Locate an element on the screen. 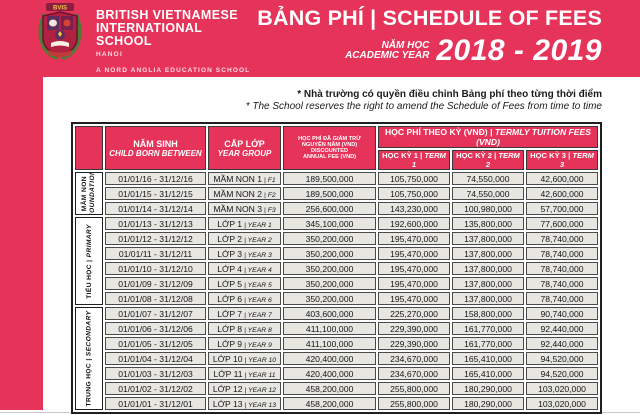 The height and width of the screenshot is (415, 640). cell-year-group: LỚP 10 | YEAR 10 is located at coordinates (244, 358).